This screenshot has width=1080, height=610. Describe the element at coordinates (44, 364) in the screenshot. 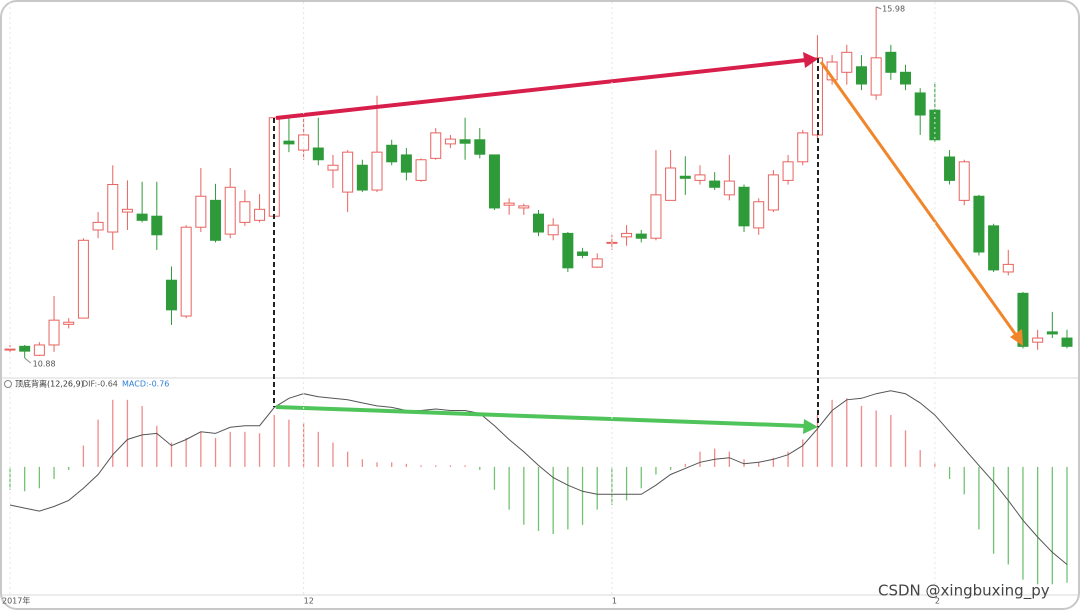

I see `low-label: 10.88` at that location.